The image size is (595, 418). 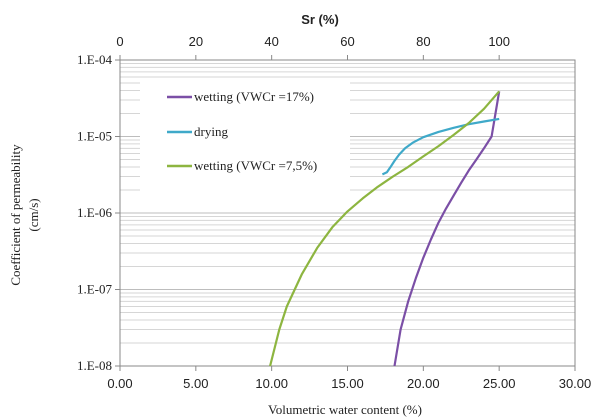 I want to click on top-tick-label: 0, so click(x=119, y=41).